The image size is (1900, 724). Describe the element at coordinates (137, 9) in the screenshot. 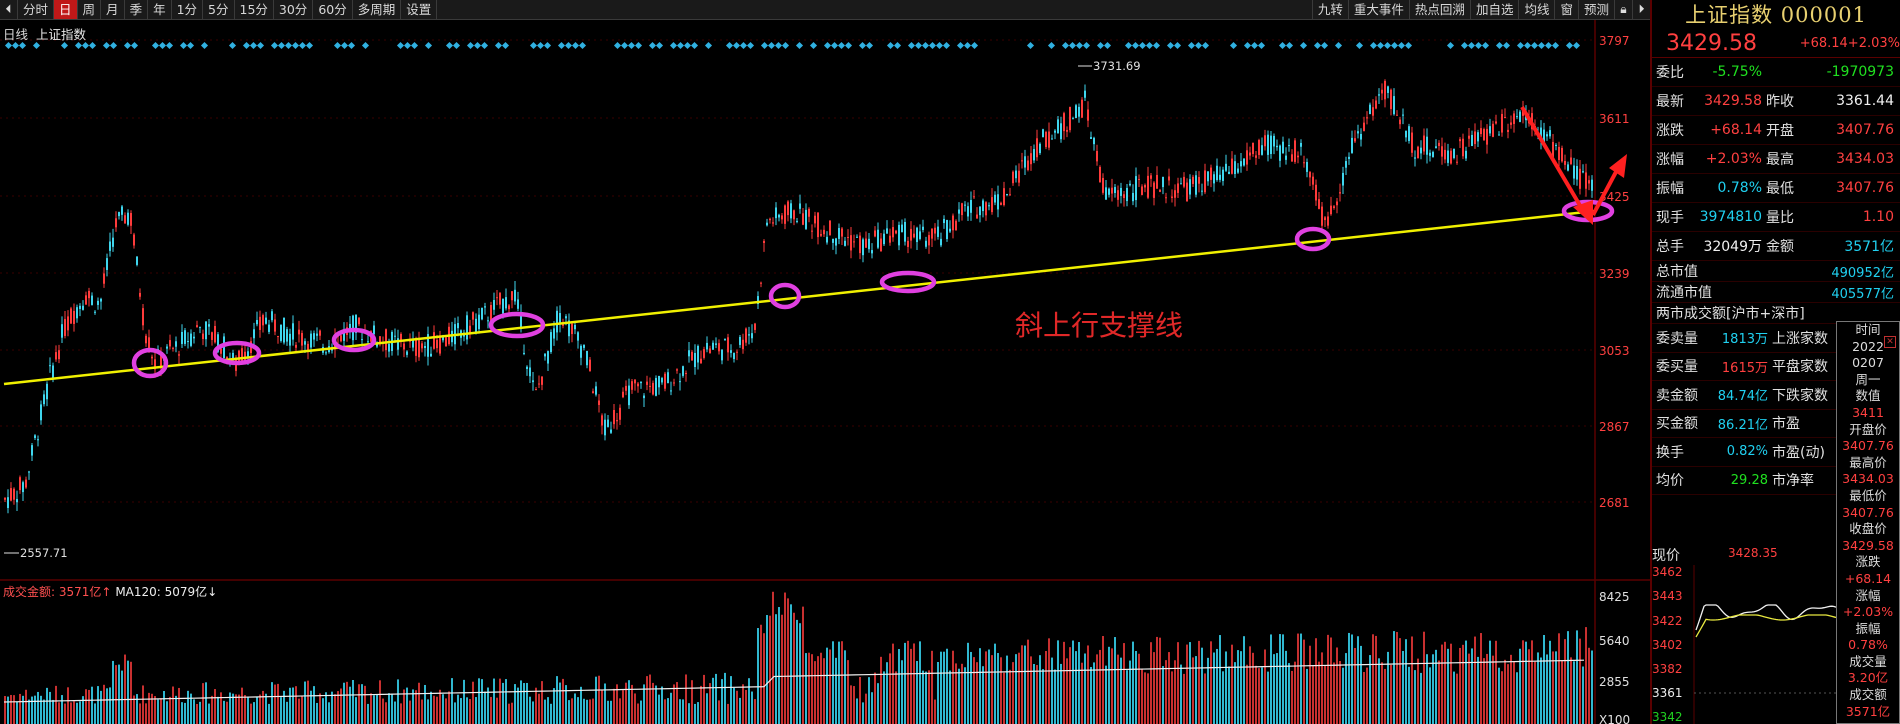

I see `period-tab: 季` at that location.